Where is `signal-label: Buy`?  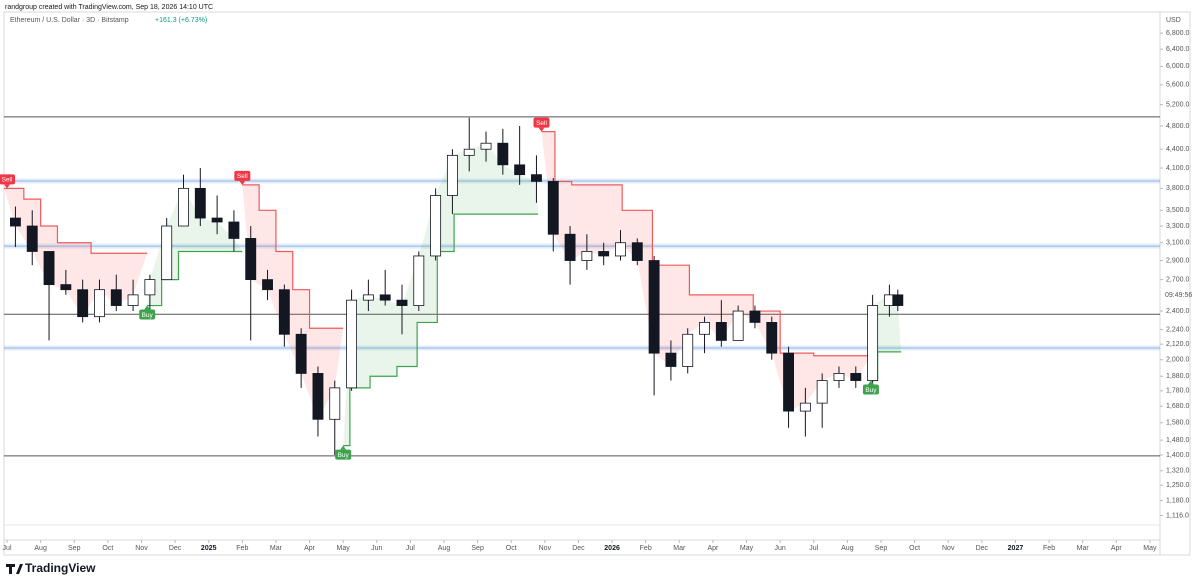
signal-label: Buy is located at coordinates (148, 315).